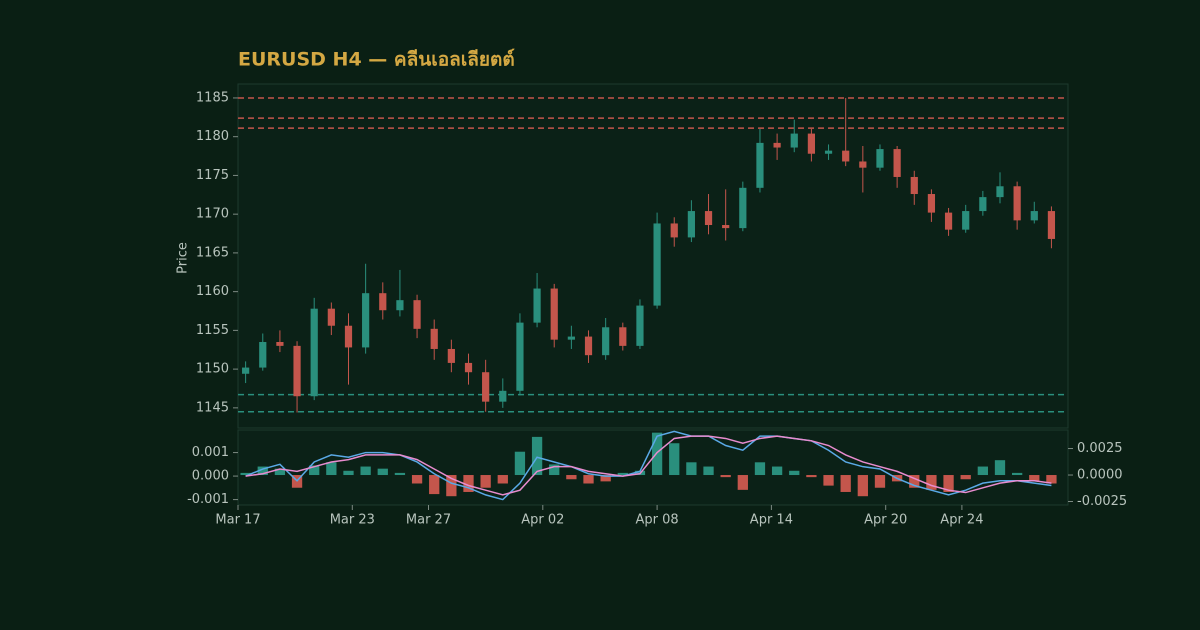 The height and width of the screenshot is (630, 1200). Describe the element at coordinates (961, 520) in the screenshot. I see `x-tick-label: Apr 24` at that location.